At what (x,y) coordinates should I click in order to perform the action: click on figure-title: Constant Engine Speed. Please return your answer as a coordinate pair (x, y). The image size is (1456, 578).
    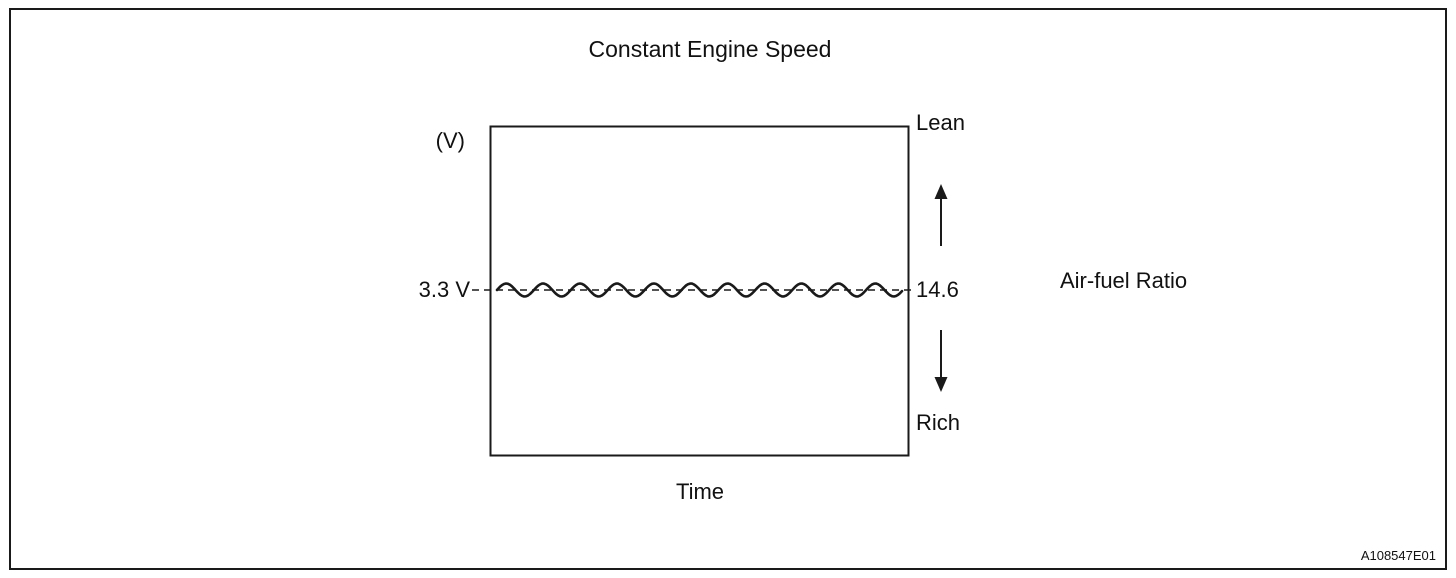
    Looking at the image, I should click on (710, 49).